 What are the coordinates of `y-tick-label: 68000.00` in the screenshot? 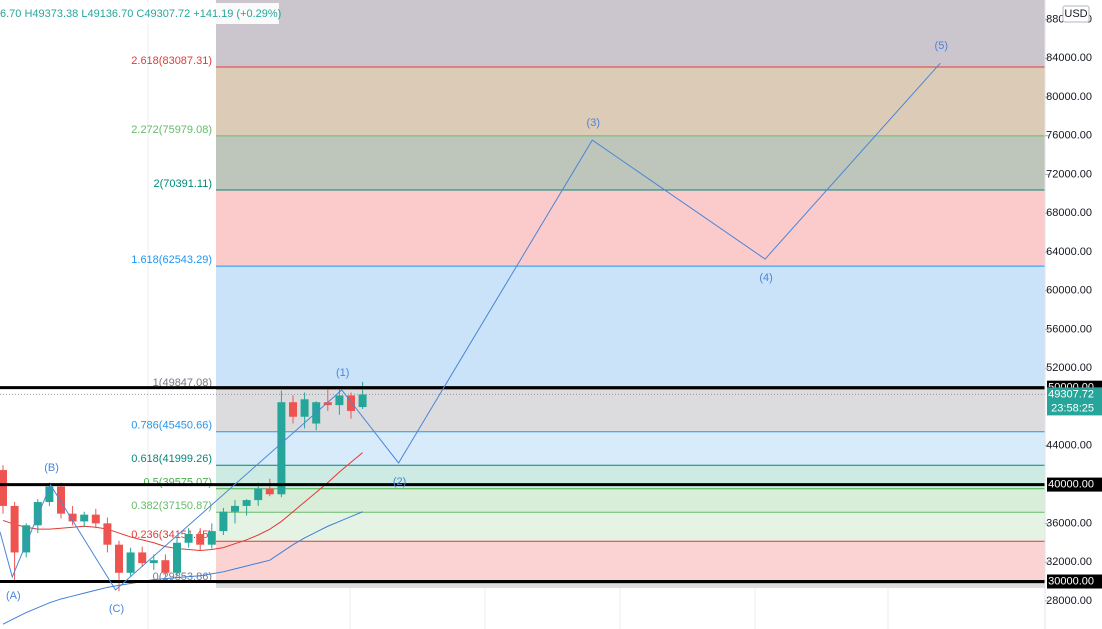 It's located at (1069, 213).